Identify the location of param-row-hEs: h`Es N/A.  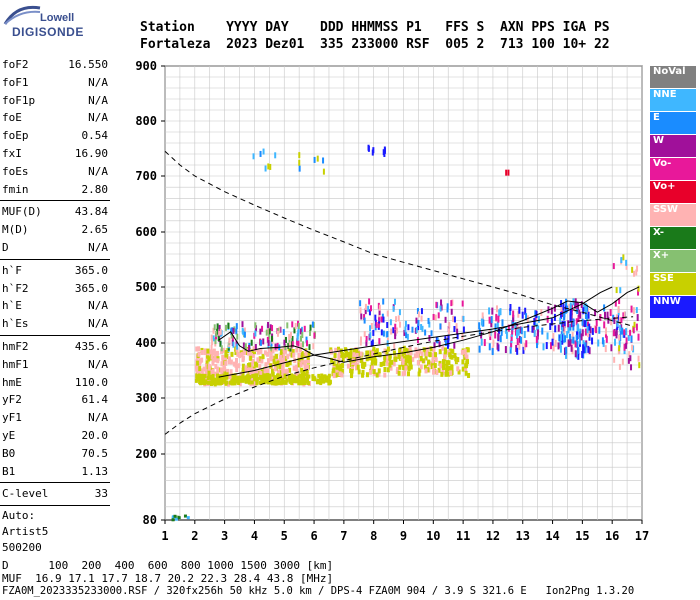
(55, 324).